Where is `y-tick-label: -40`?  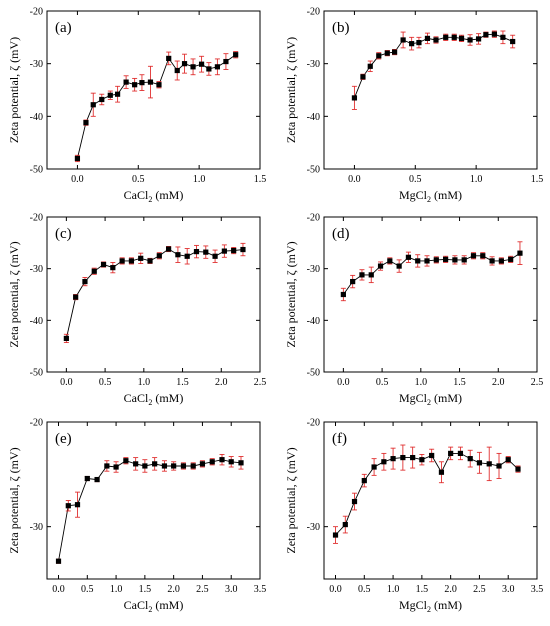
y-tick-label: -40 is located at coordinates (313, 117).